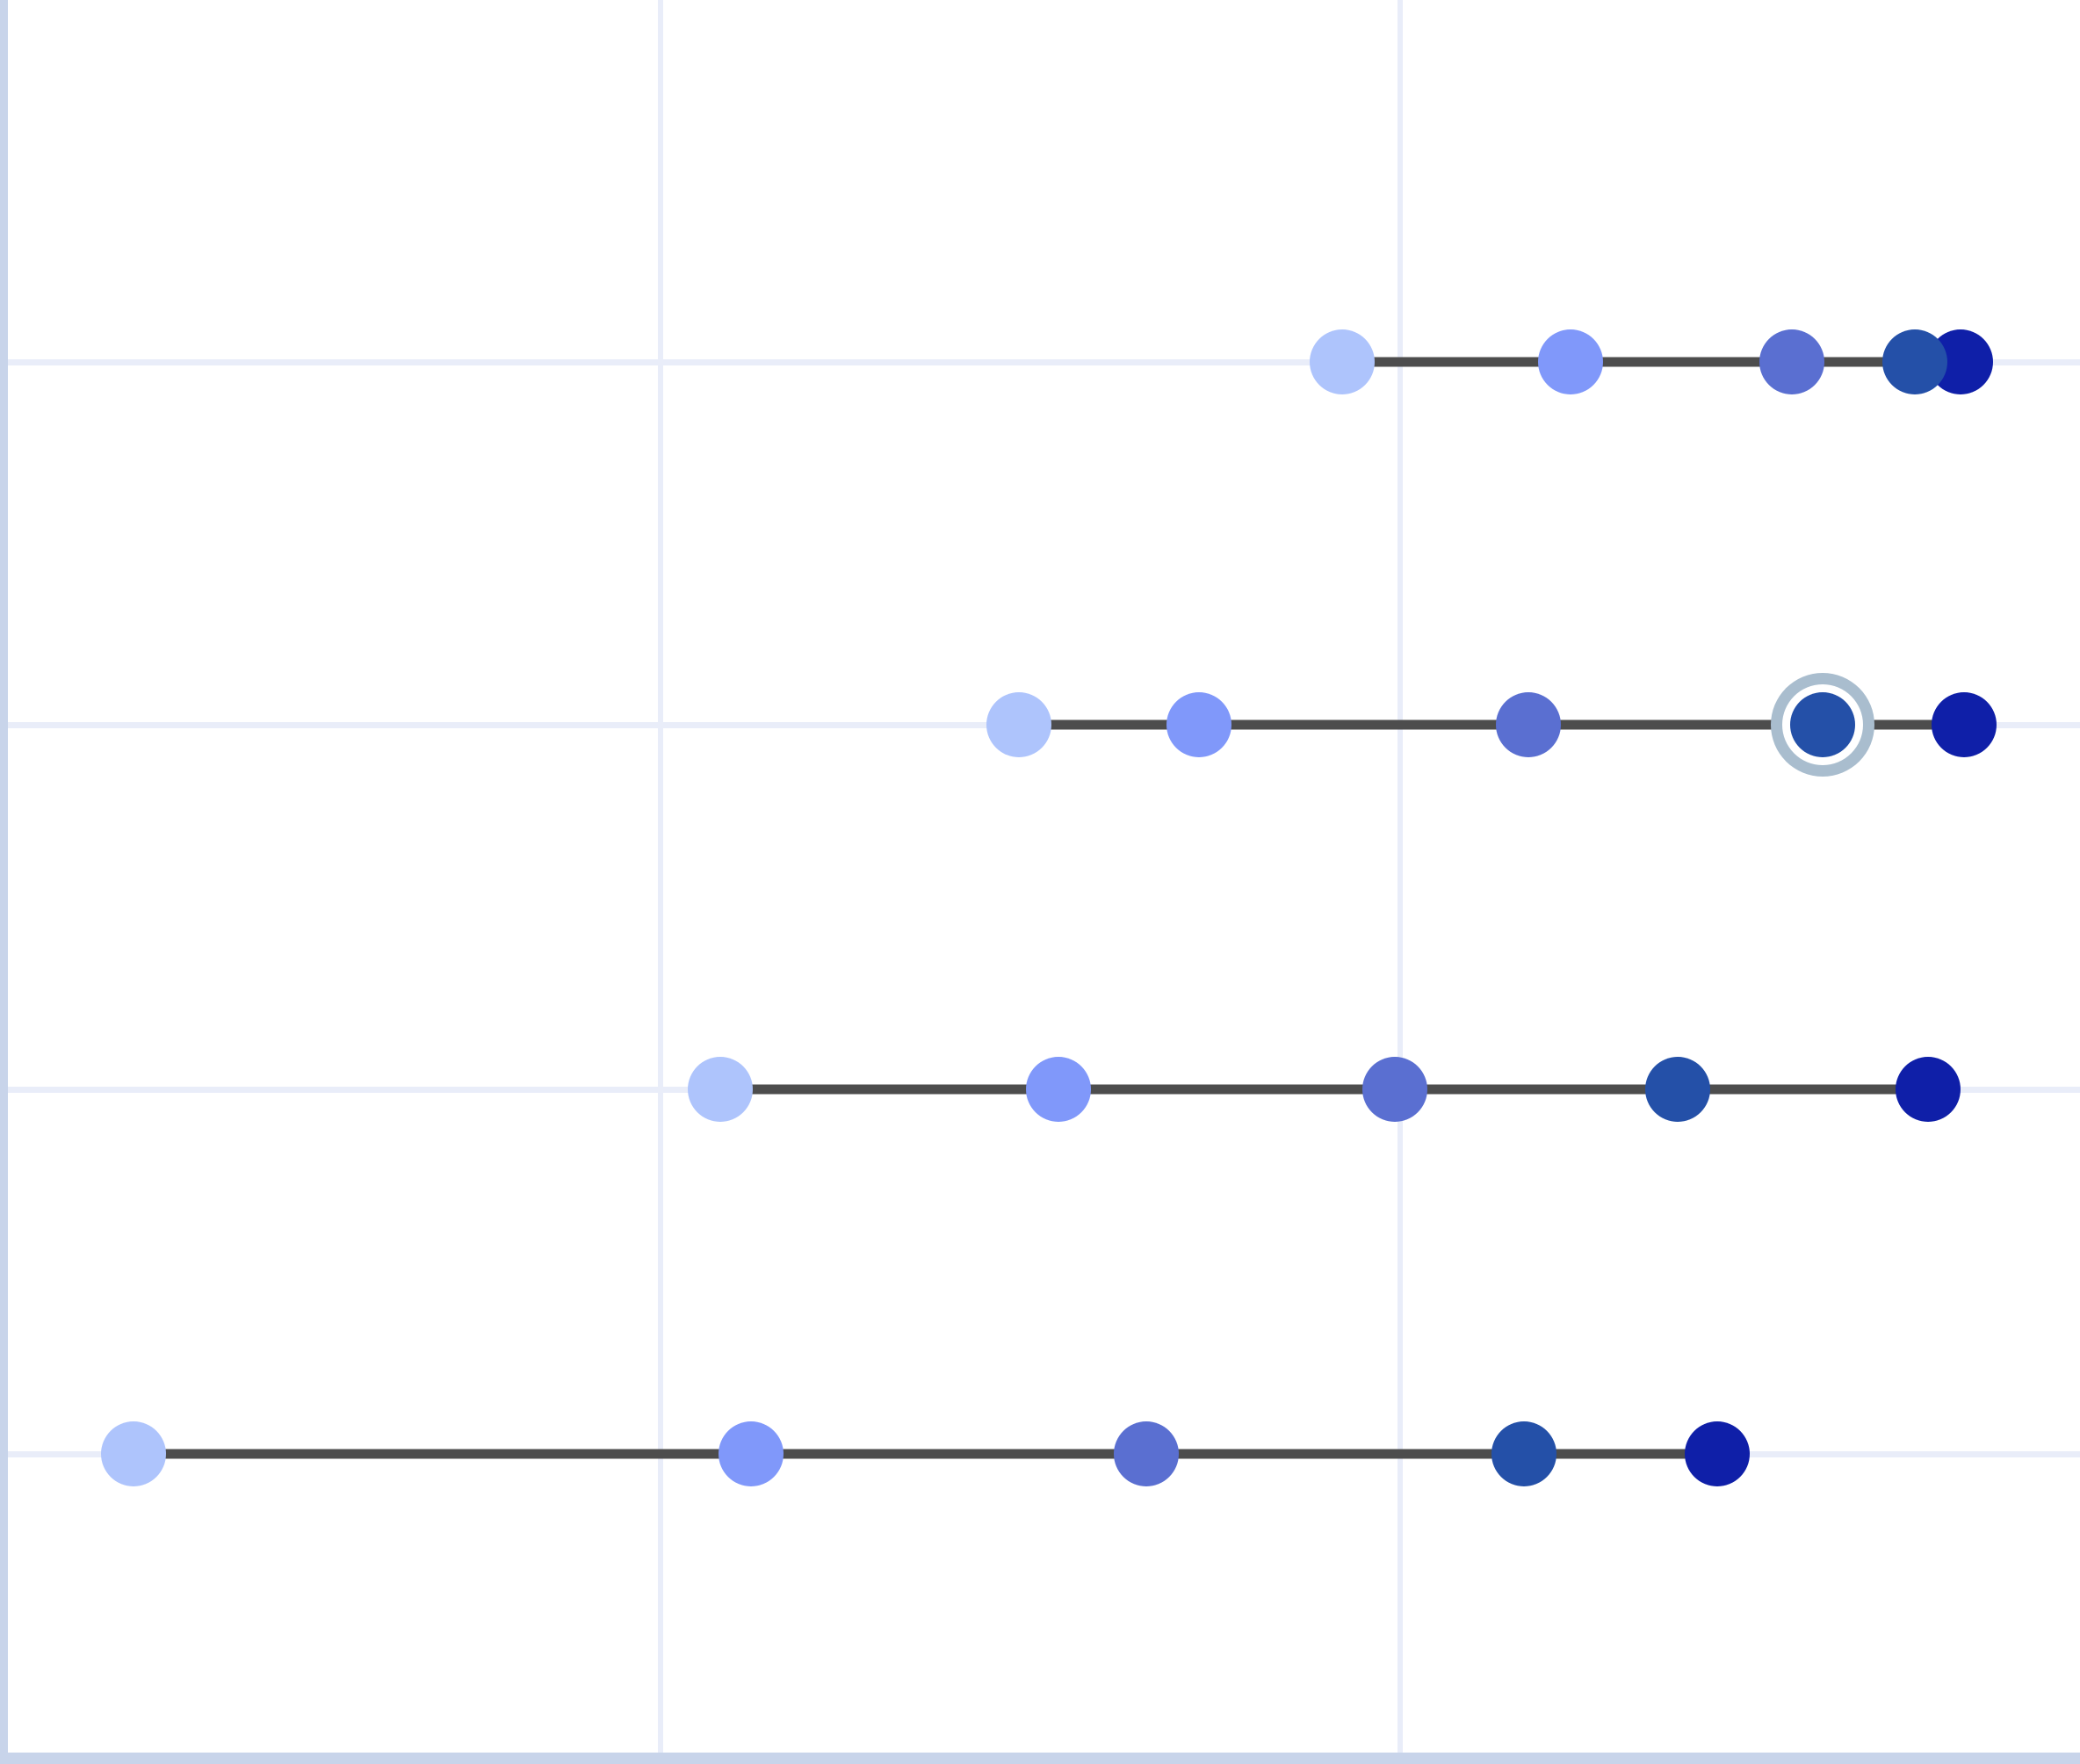 The height and width of the screenshot is (1764, 2080). Describe the element at coordinates (1717, 1453) in the screenshot. I see `data-point-r4-s5` at that location.